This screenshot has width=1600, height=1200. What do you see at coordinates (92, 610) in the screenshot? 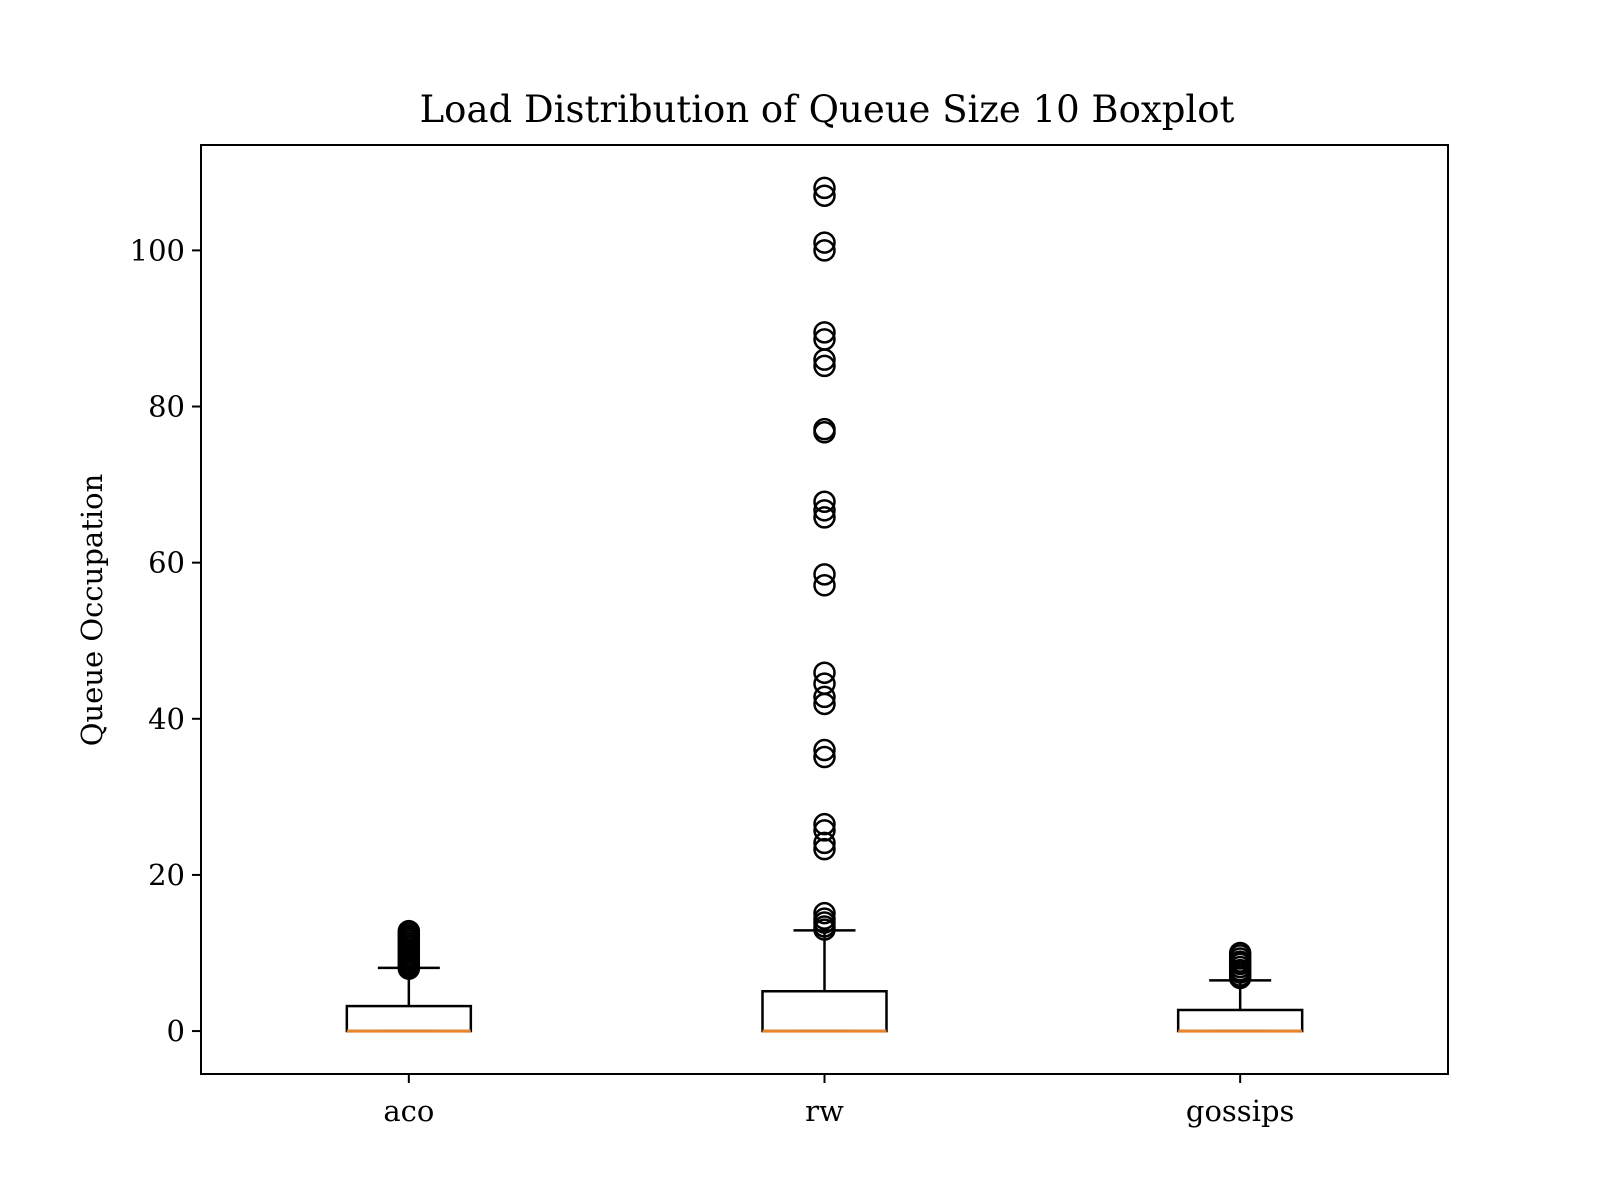
I see `y-axis-label: Queue Occupation` at bounding box center [92, 610].